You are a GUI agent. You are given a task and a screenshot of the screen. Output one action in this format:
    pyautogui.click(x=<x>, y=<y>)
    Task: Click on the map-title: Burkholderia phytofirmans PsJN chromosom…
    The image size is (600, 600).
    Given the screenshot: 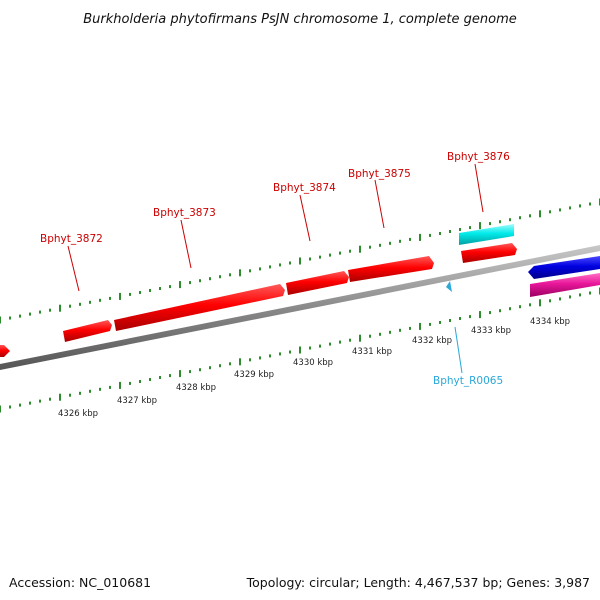 What is the action you would take?
    pyautogui.click(x=300, y=19)
    